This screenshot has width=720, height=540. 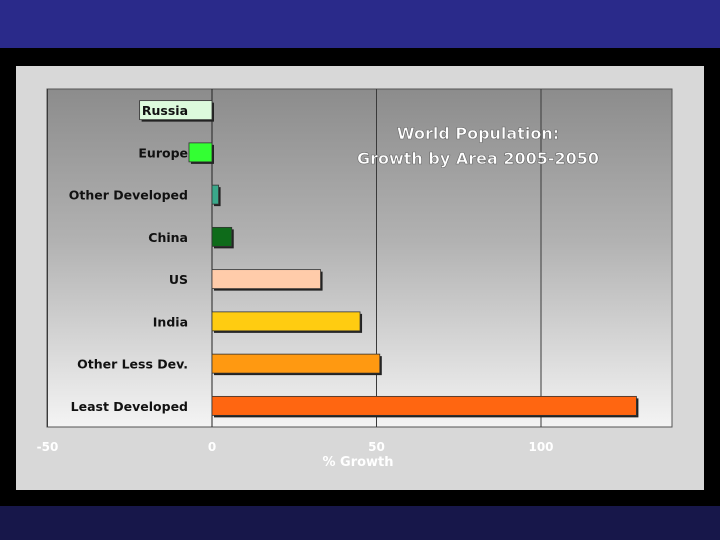 I want to click on bar-least-developed, so click(x=424, y=405).